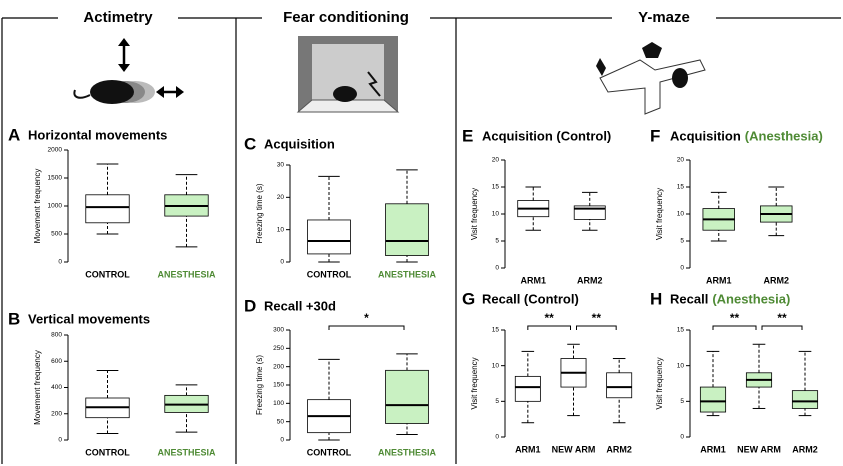 The image size is (843, 466). What do you see at coordinates (651, 78) in the screenshot?
I see `y-maze-icon` at bounding box center [651, 78].